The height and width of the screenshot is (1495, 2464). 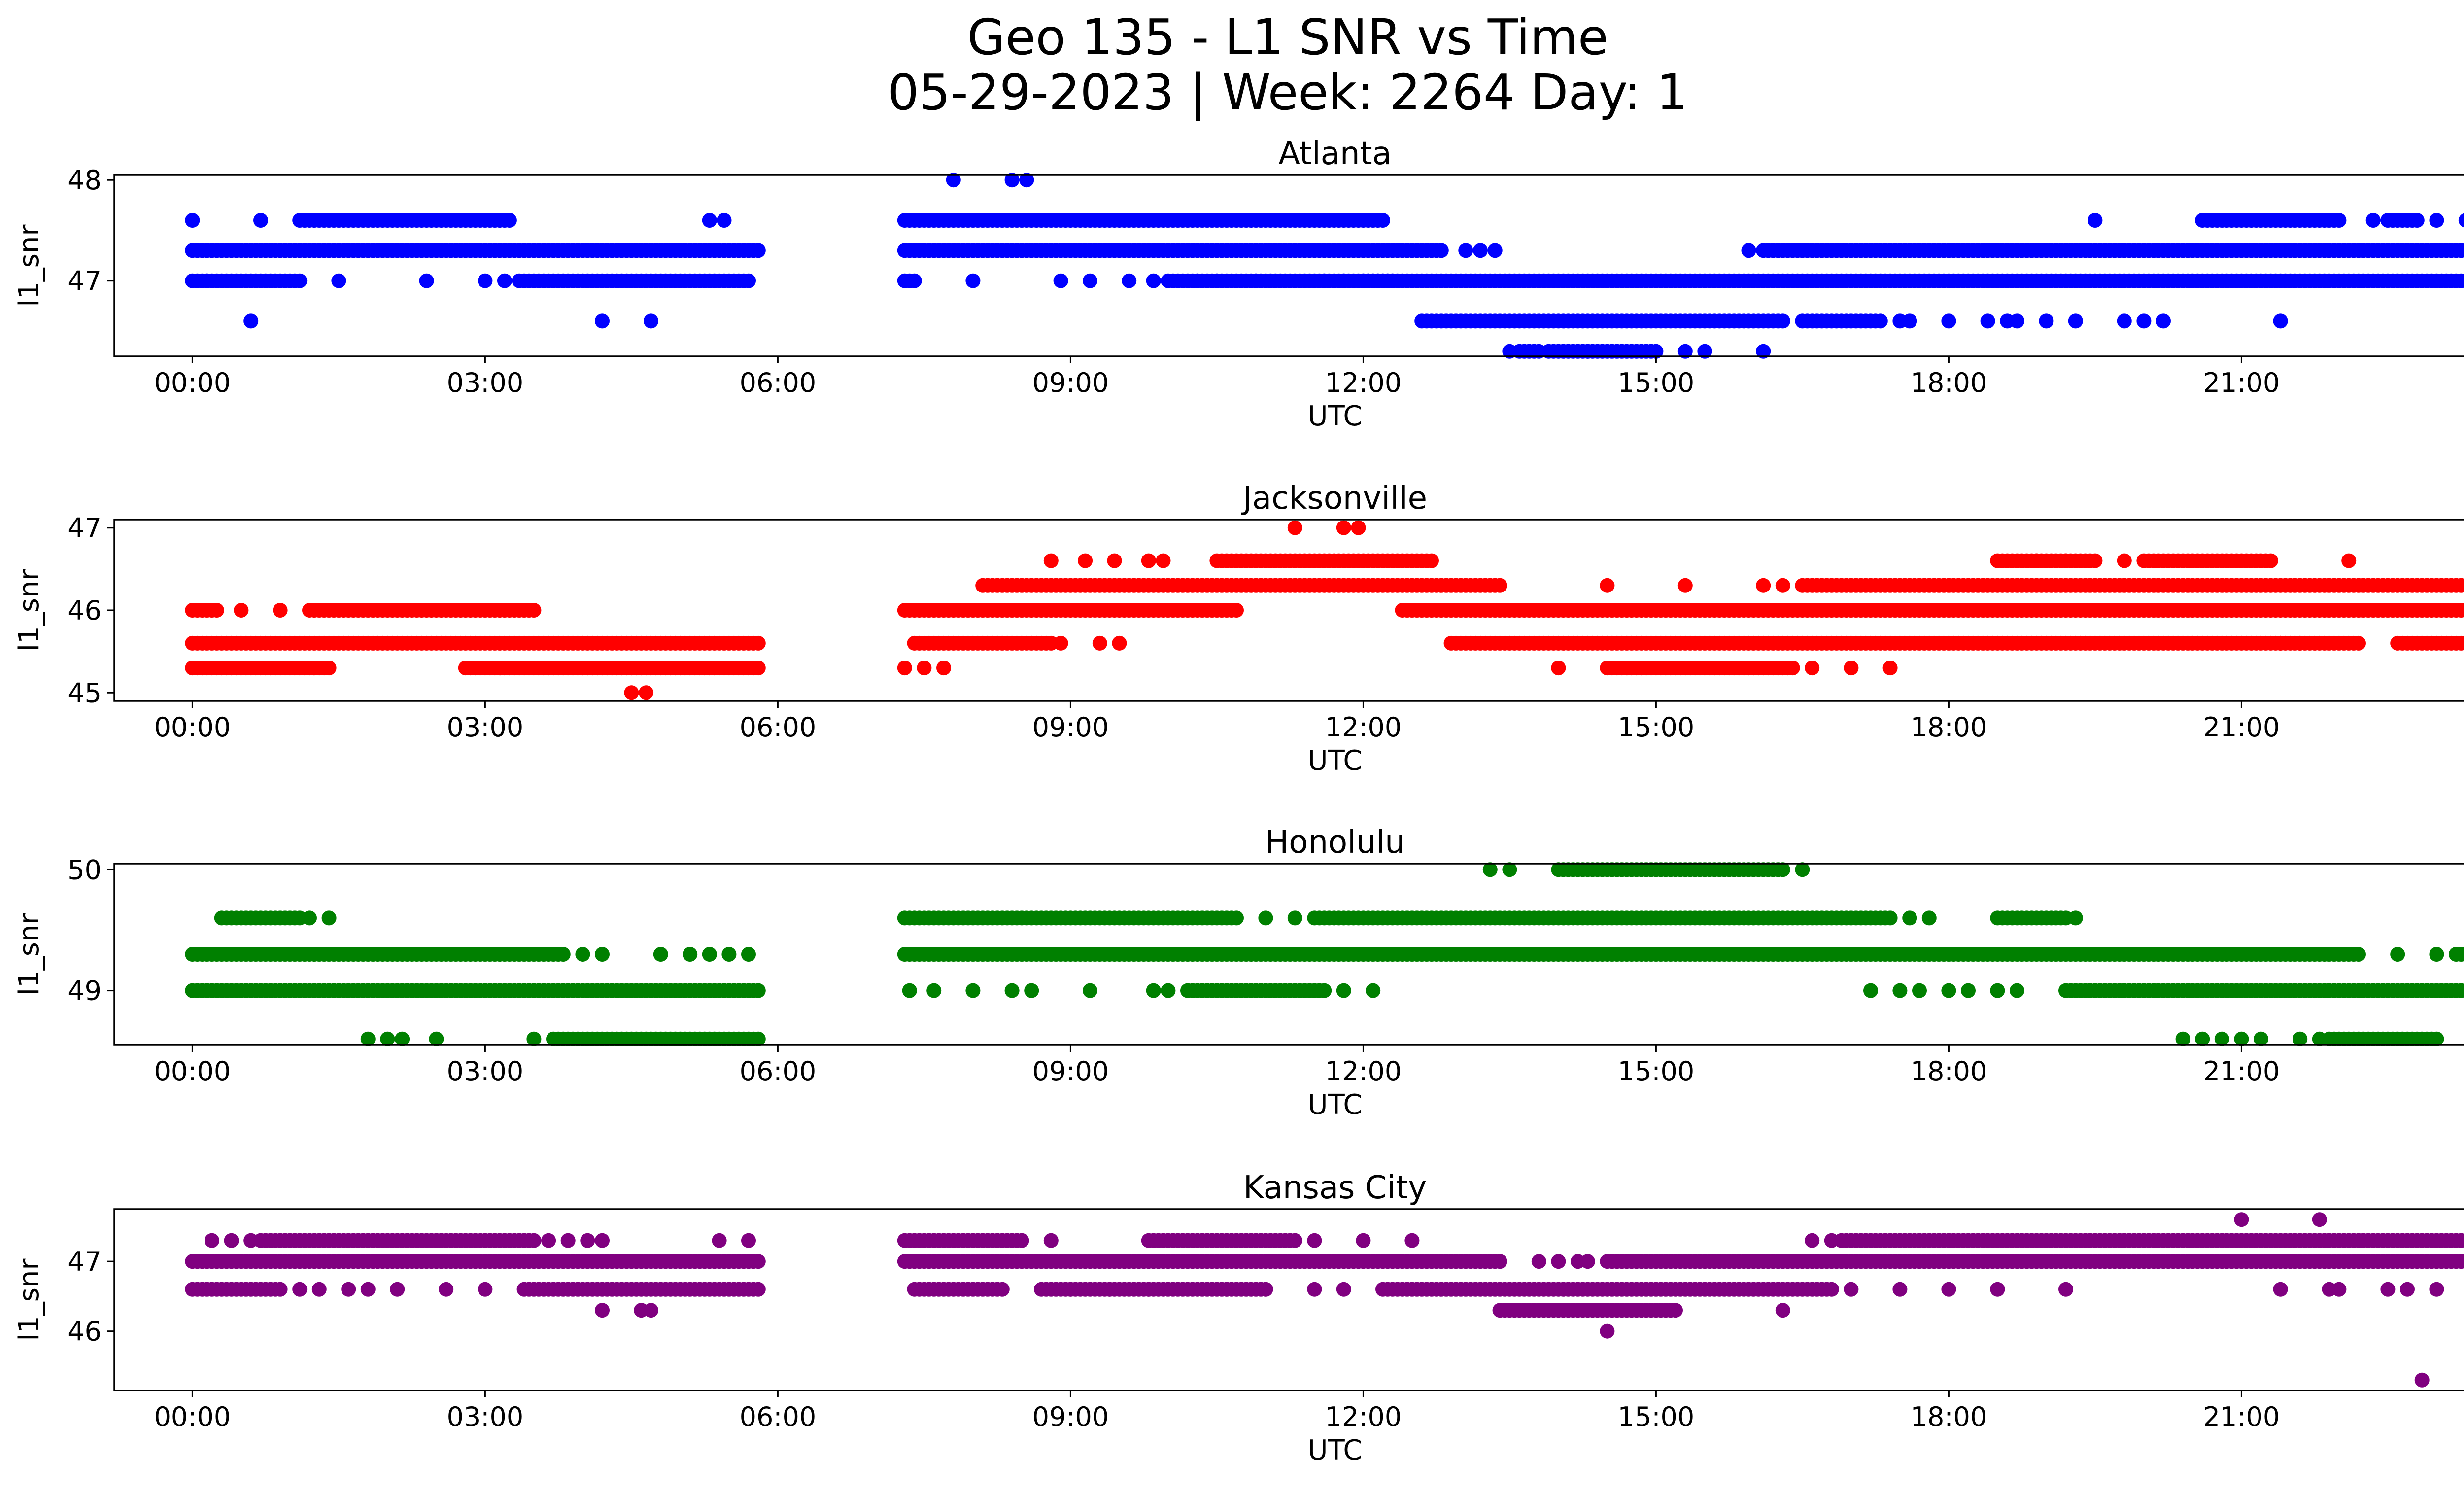 I want to click on x-tick-label: 18:00, so click(x=1949, y=1071).